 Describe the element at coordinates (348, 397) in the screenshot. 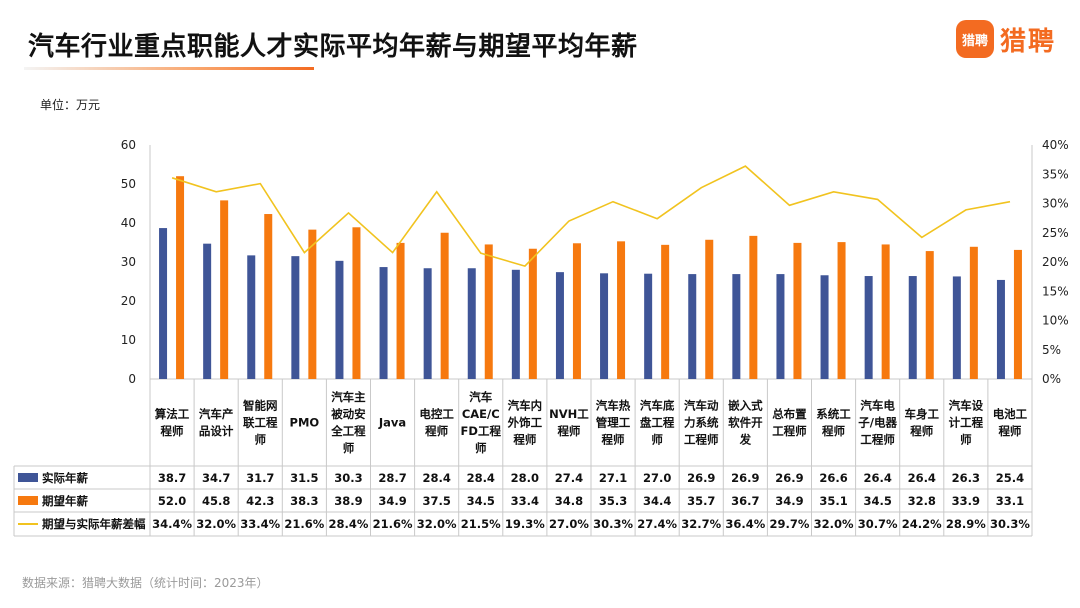

I see `x-tick-label: 汽车主` at that location.